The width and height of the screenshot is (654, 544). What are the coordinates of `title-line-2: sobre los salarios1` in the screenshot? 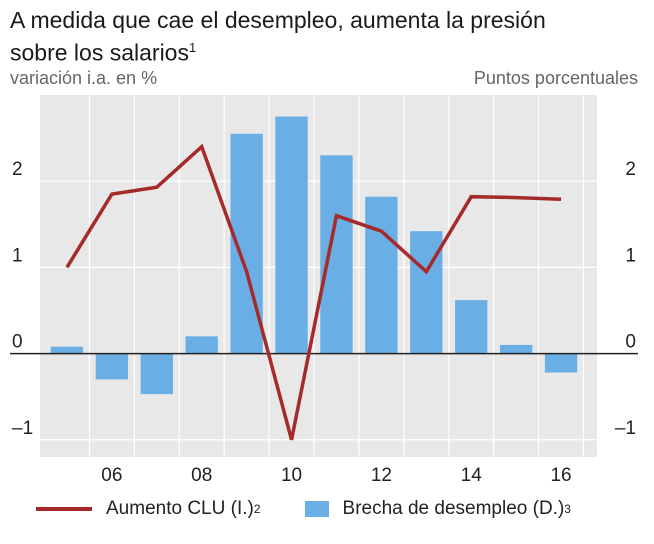 It's located at (278, 50).